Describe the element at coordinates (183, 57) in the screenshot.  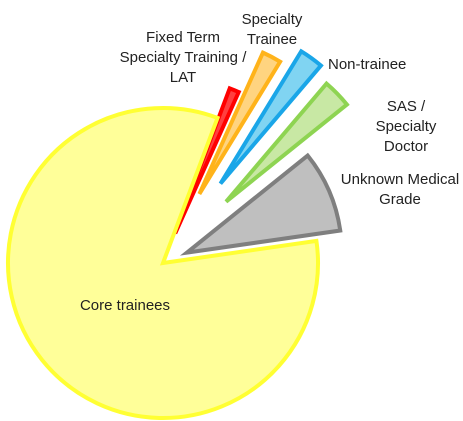
I see `slice-label: Fixed Term Specialty Training / LAT` at that location.